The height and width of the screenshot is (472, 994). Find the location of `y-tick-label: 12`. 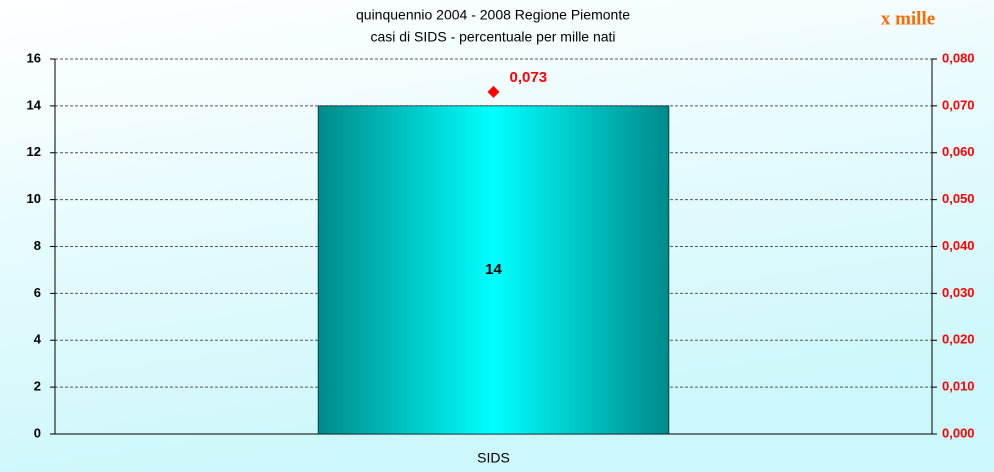

y-tick-label: 12 is located at coordinates (34, 151).